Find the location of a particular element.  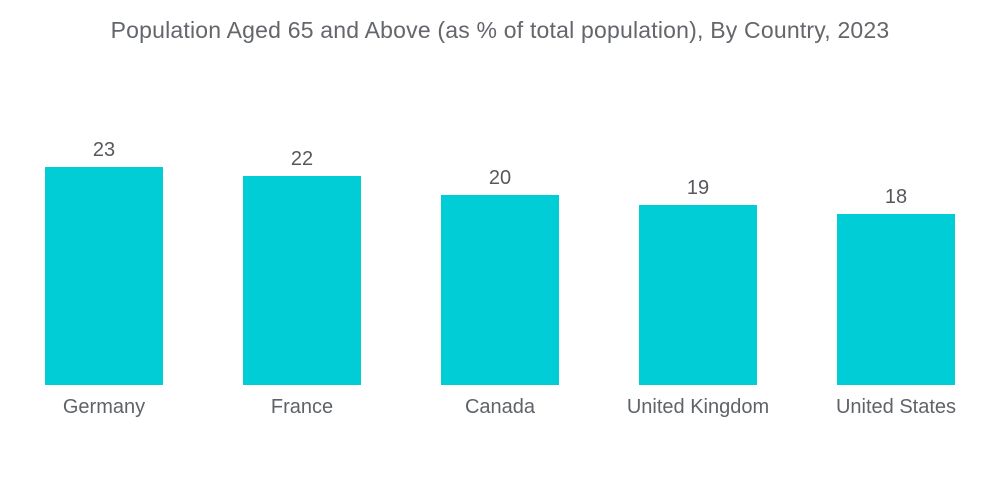

bar-column: 22 France is located at coordinates (302, 264).